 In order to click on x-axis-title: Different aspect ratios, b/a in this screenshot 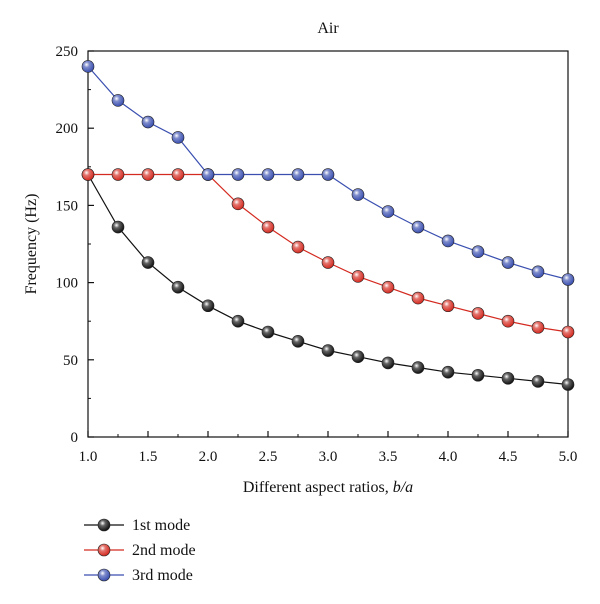, I will do `click(328, 487)`.